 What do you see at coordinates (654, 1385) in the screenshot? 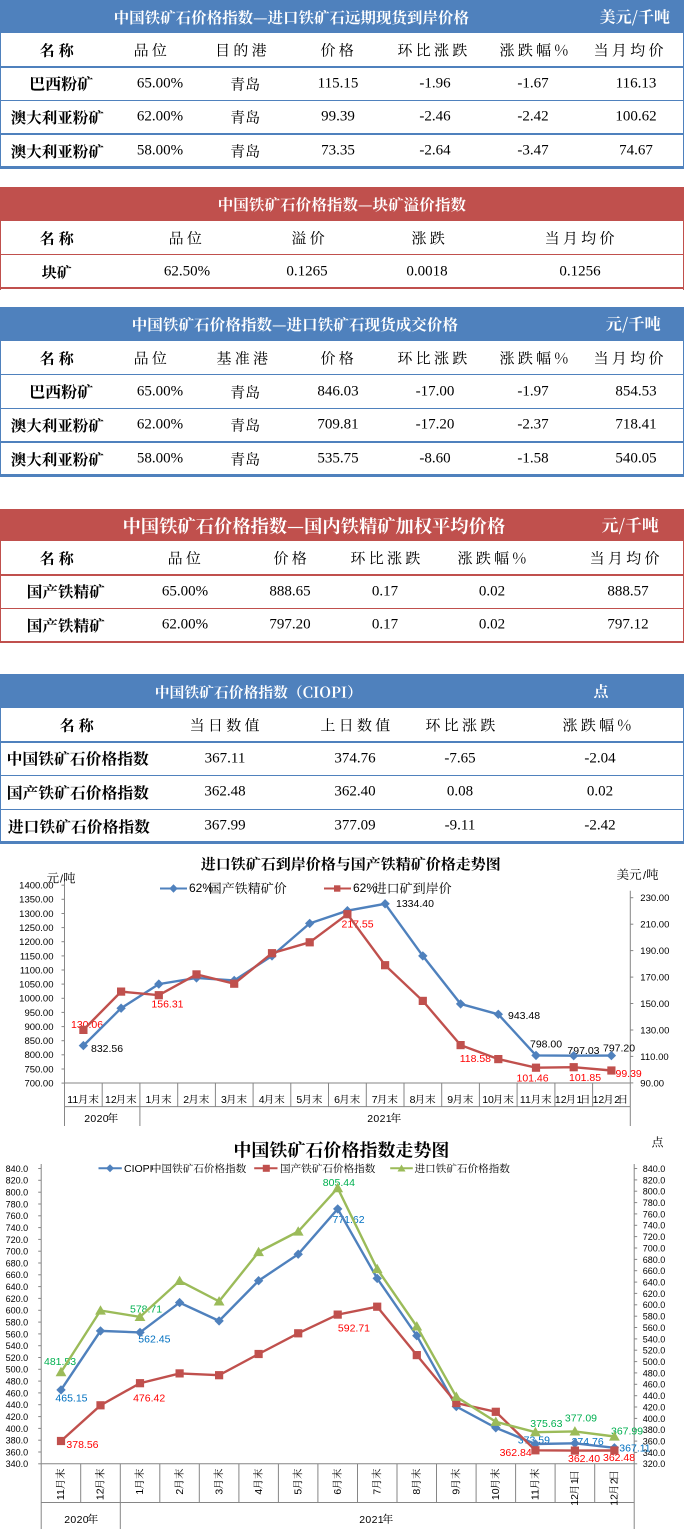
I see `svg-text: 460.0` at bounding box center [654, 1385].